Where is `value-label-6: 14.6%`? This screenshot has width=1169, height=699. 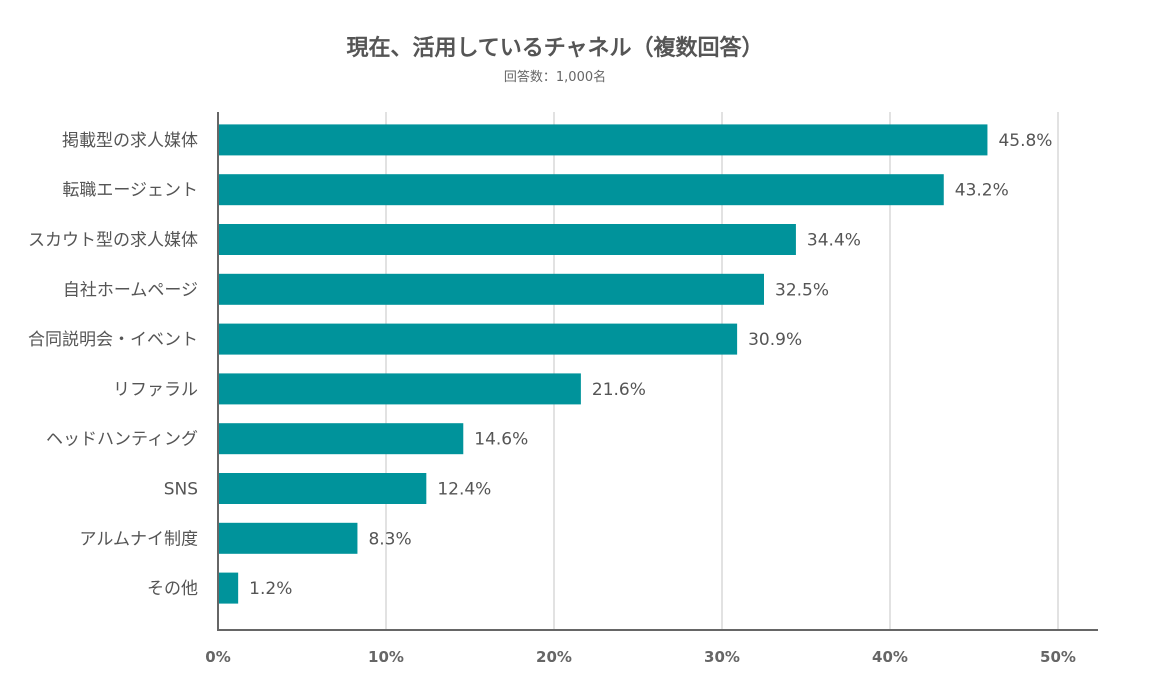 value-label-6: 14.6% is located at coordinates (501, 440).